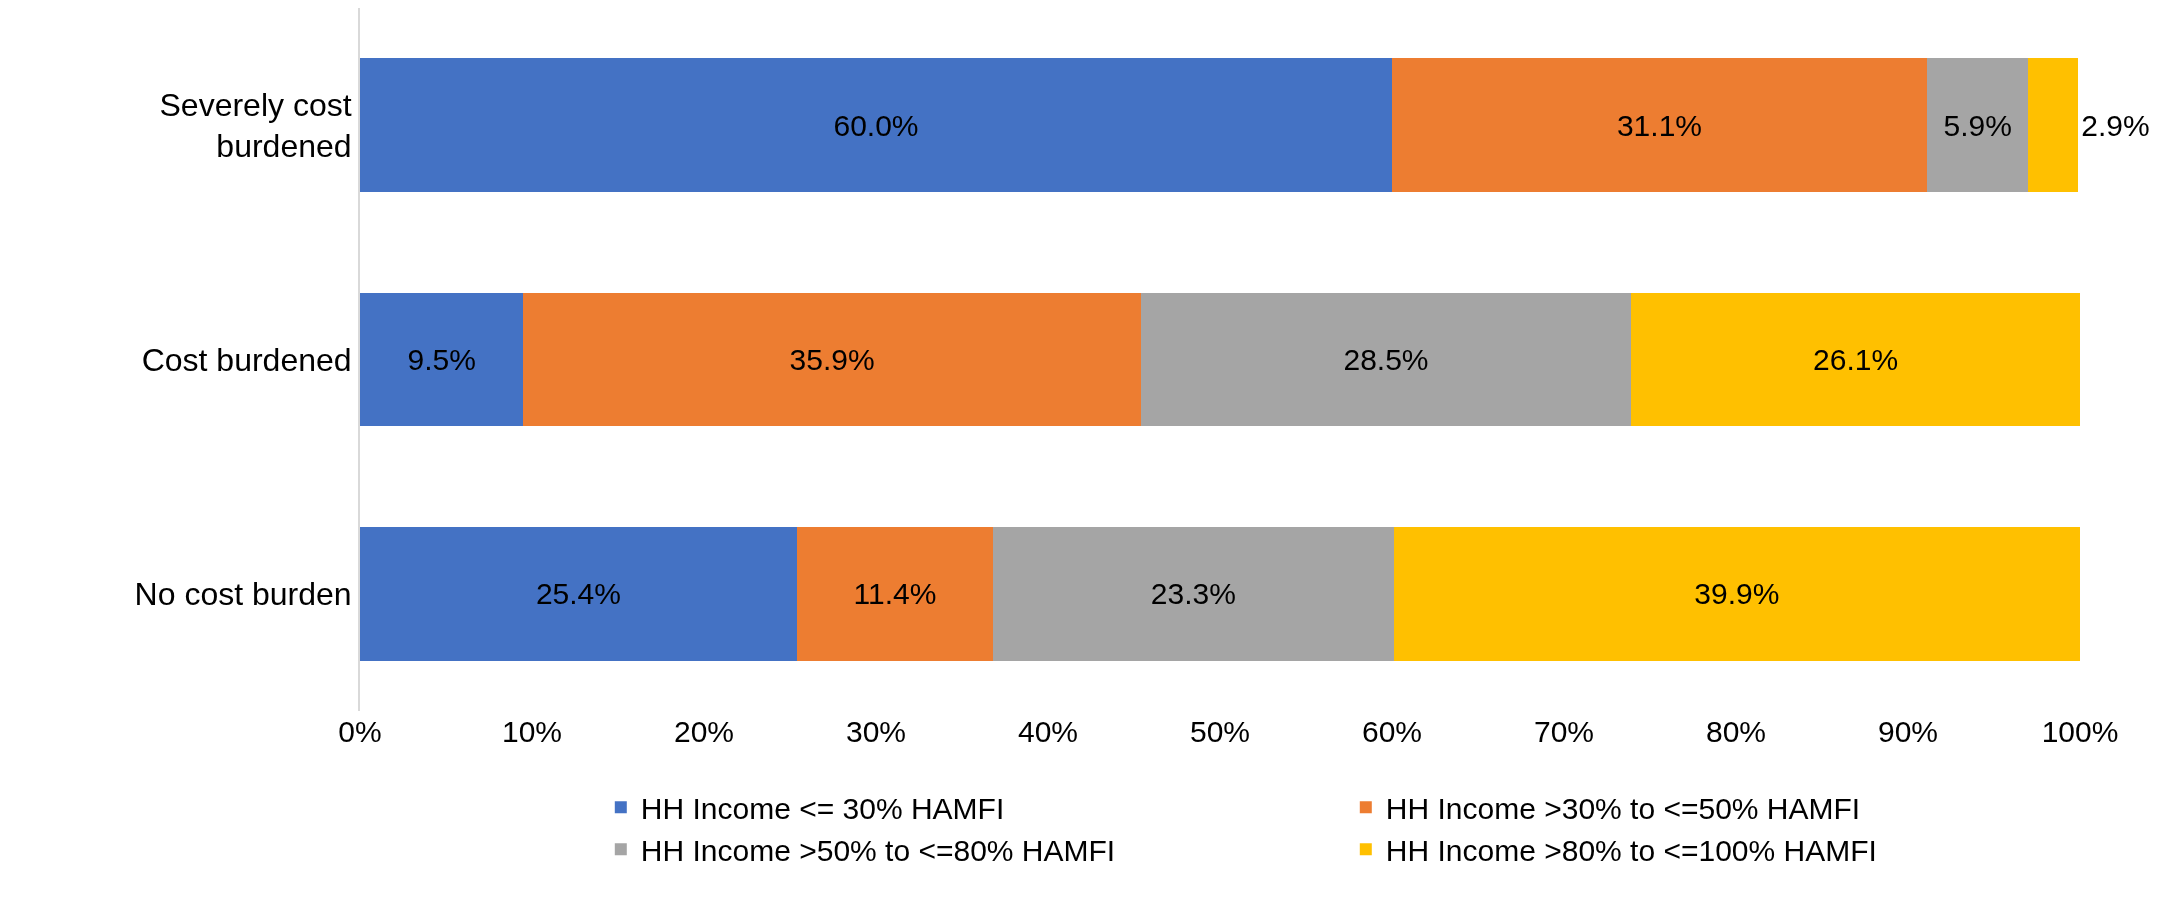 This screenshot has height=911, width=2160. I want to click on data-label: 11.4%, so click(895, 594).